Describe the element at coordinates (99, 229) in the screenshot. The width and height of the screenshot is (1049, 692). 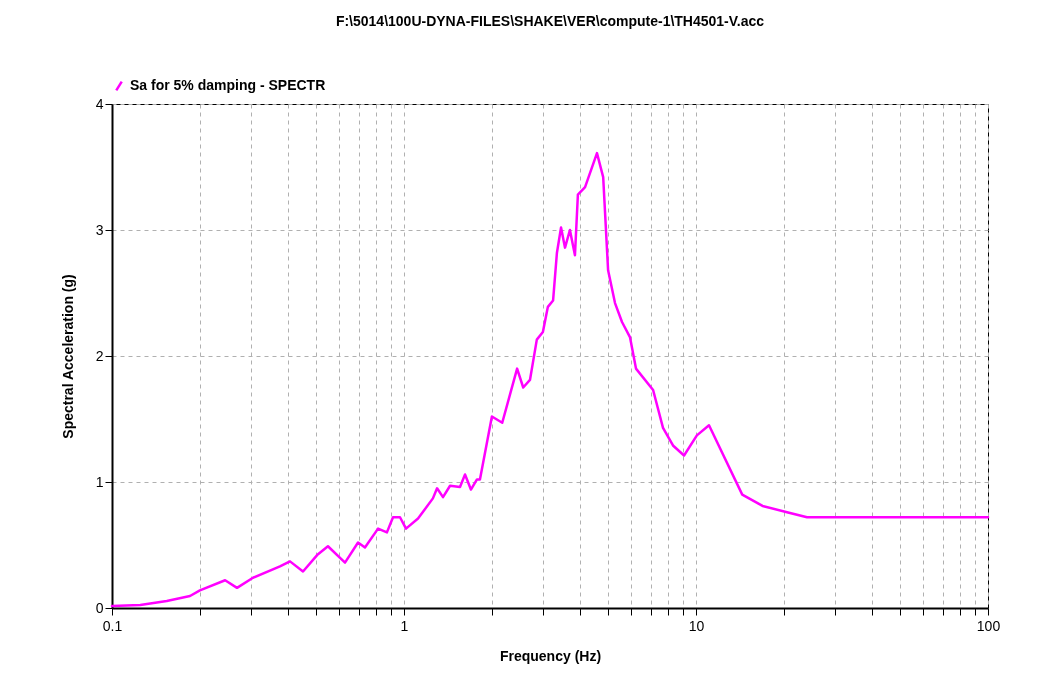
I see `y-tick-label: 3` at that location.